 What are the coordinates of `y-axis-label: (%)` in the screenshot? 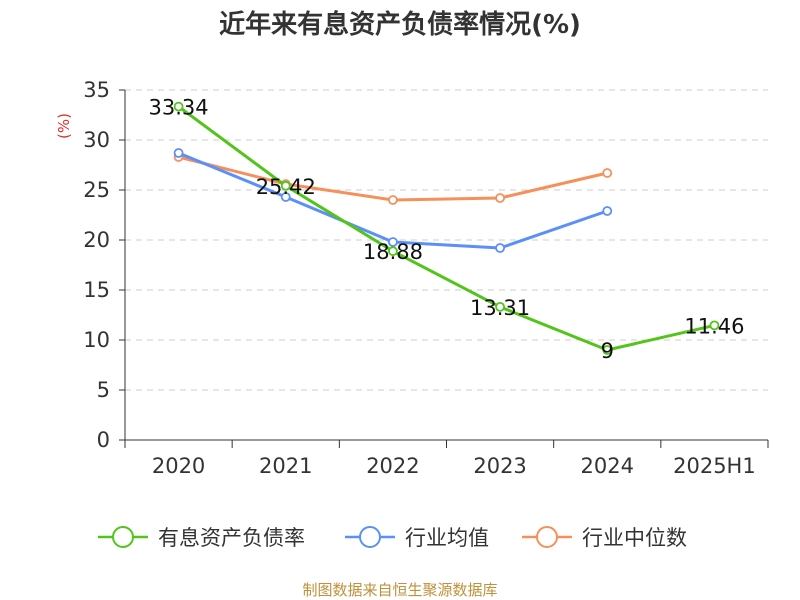 It's located at (64, 126).